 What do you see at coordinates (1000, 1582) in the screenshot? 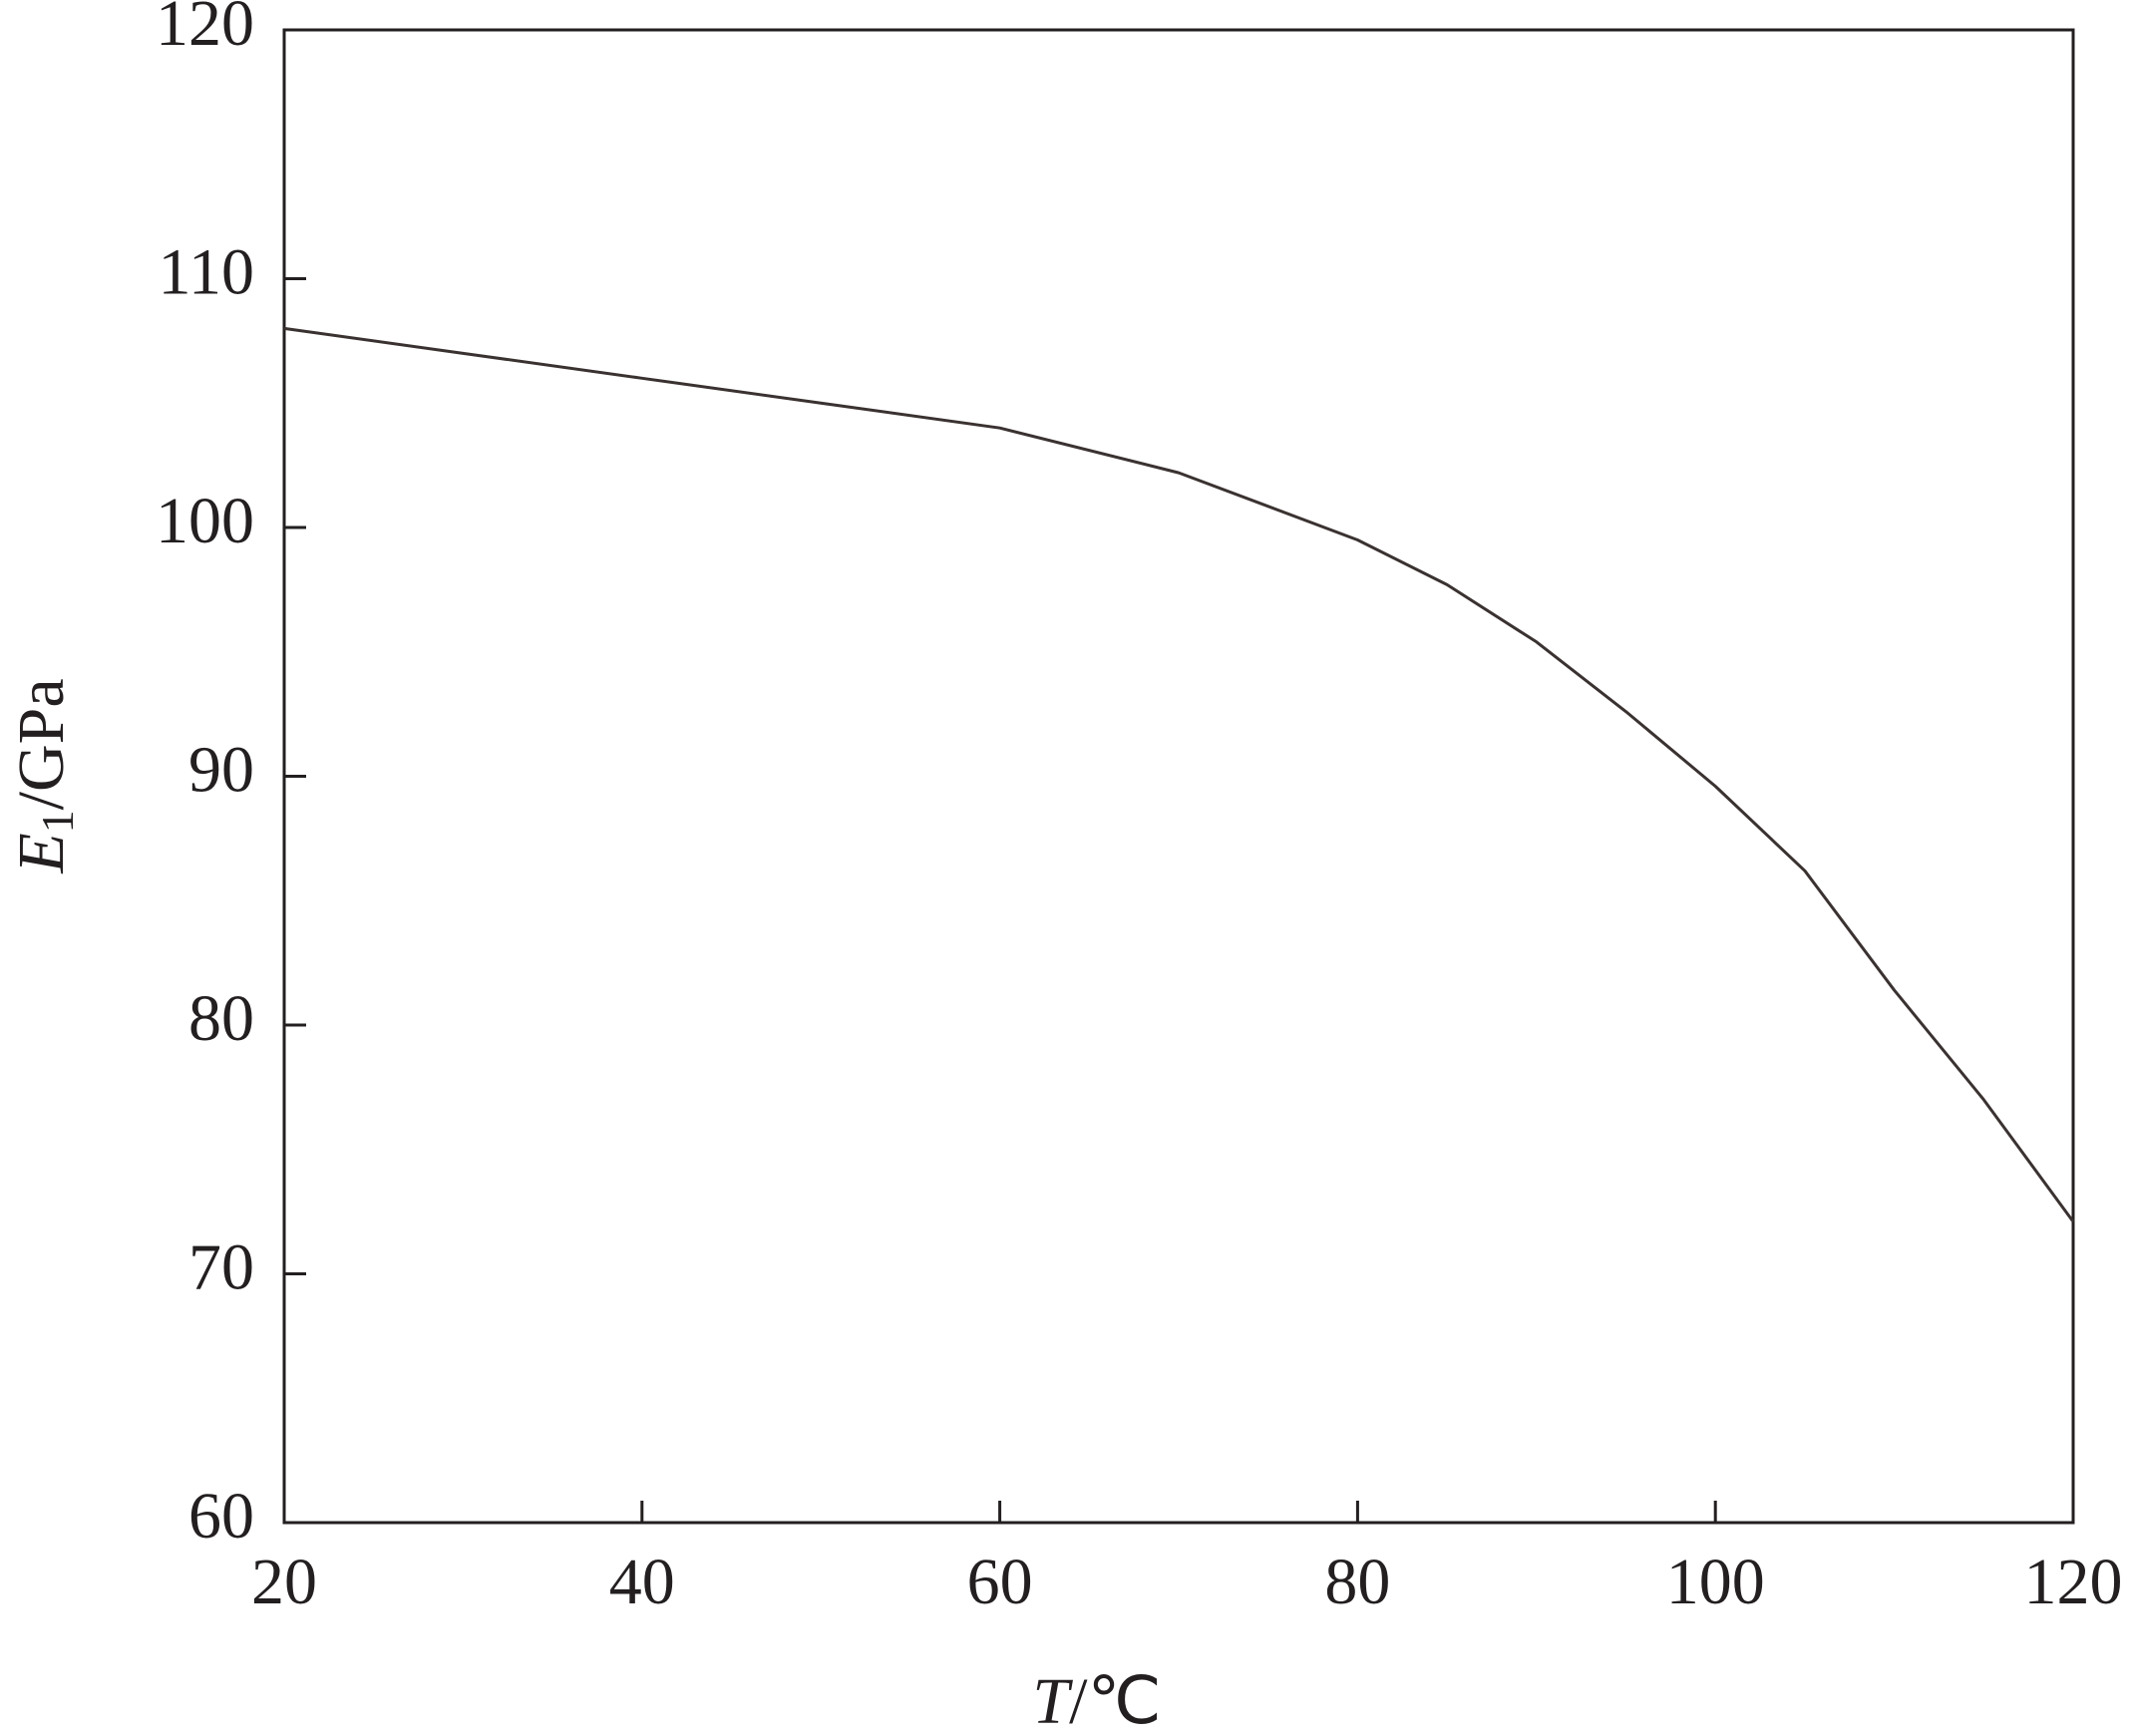
I see `x-tick-label: 60` at bounding box center [1000, 1582].